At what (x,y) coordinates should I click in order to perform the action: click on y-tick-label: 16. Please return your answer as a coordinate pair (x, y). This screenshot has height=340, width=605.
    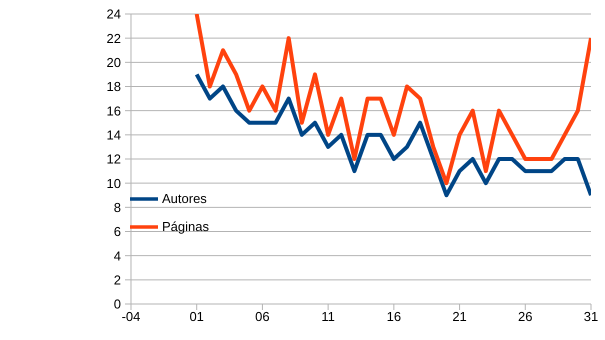
    Looking at the image, I should click on (113, 110).